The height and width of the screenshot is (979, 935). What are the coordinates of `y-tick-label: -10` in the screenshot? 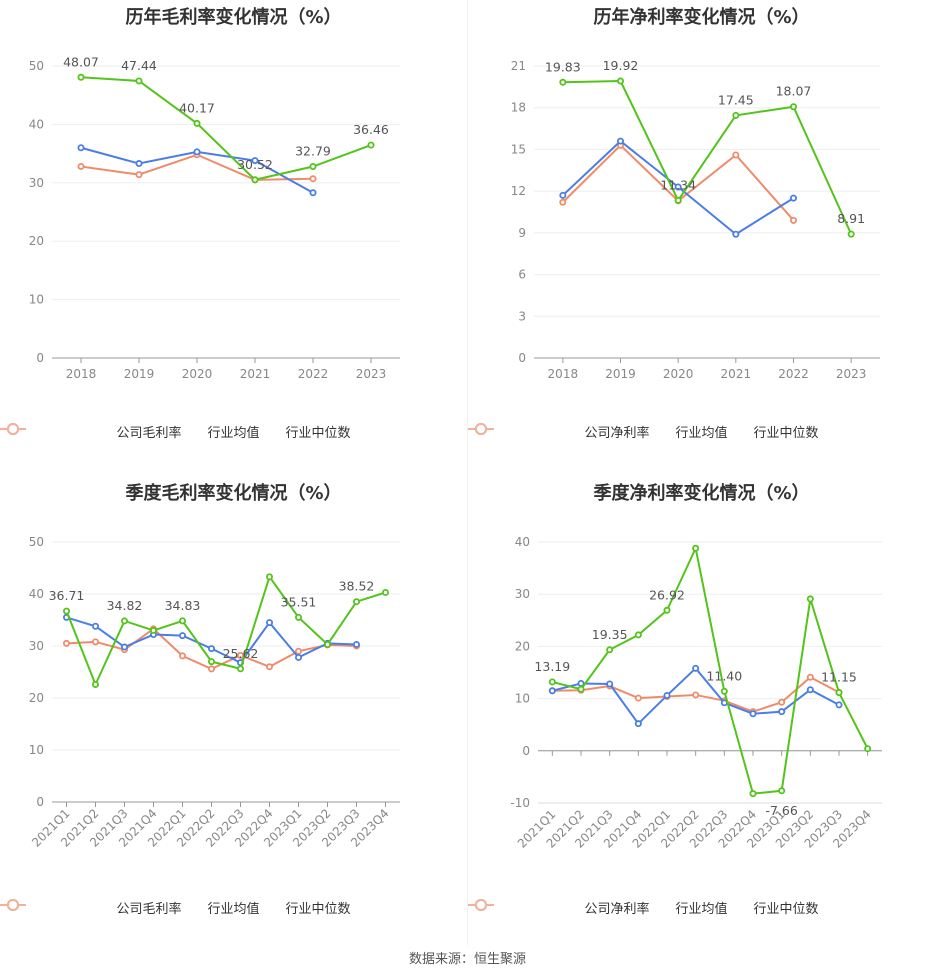 It's located at (520, 803).